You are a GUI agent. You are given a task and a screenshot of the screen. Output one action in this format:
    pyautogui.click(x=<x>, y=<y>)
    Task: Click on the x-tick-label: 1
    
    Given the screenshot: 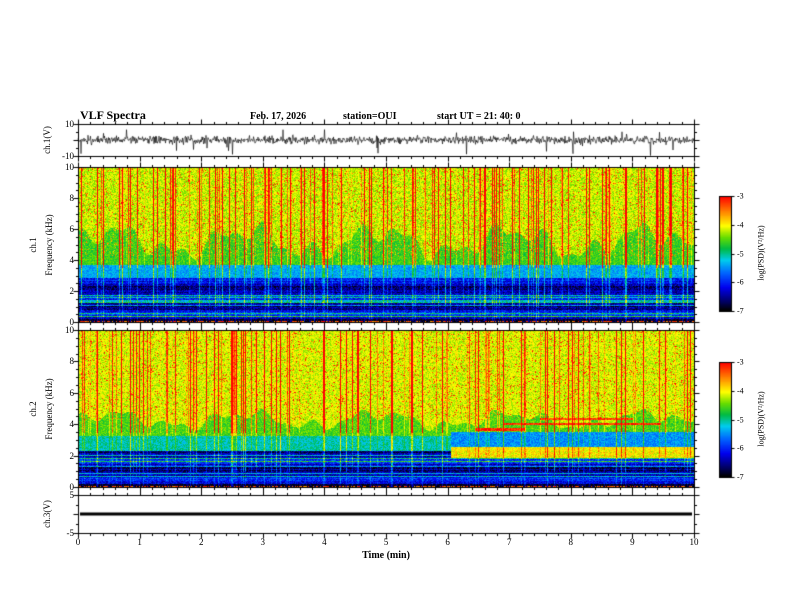 What is the action you would take?
    pyautogui.click(x=139, y=542)
    